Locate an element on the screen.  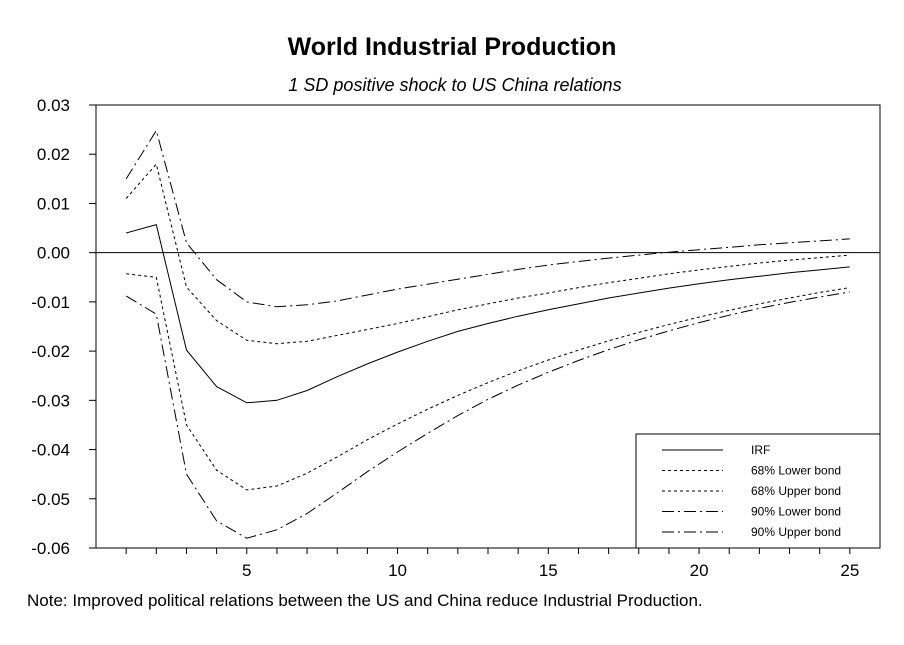
x-tick-label: 10 is located at coordinates (397, 570).